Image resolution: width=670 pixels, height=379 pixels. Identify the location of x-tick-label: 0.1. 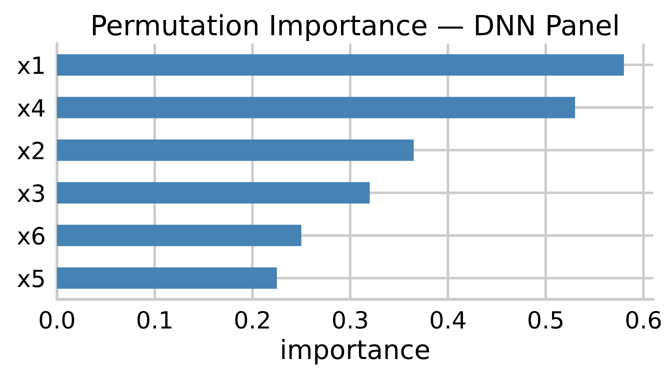
(154, 319).